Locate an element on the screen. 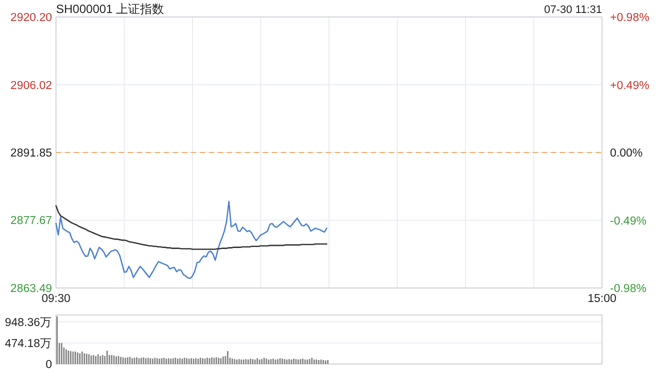 This screenshot has width=660, height=372. y2-tick-label: +0.98% is located at coordinates (630, 18).